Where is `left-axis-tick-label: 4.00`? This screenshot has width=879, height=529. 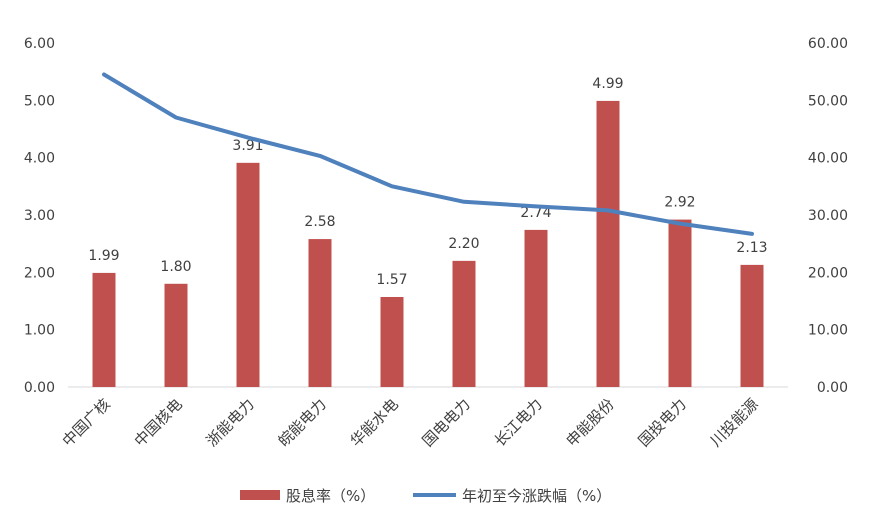 left-axis-tick-label: 4.00 is located at coordinates (39, 159).